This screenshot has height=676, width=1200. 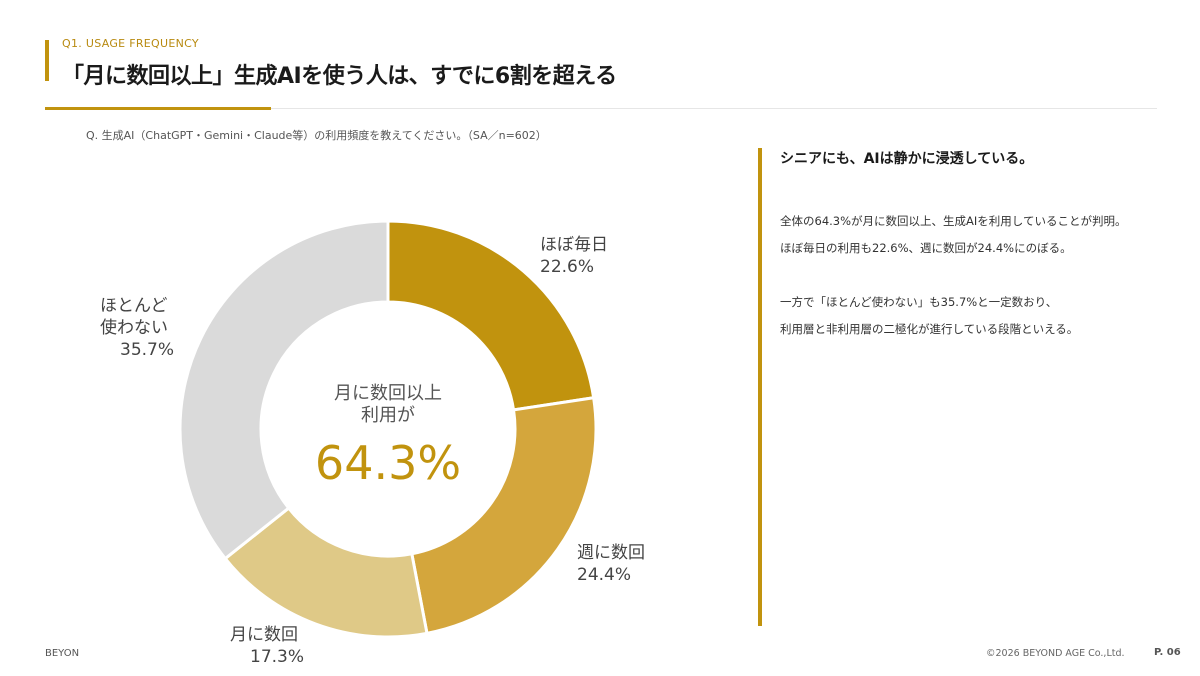 I want to click on title-divider, so click(x=601, y=108).